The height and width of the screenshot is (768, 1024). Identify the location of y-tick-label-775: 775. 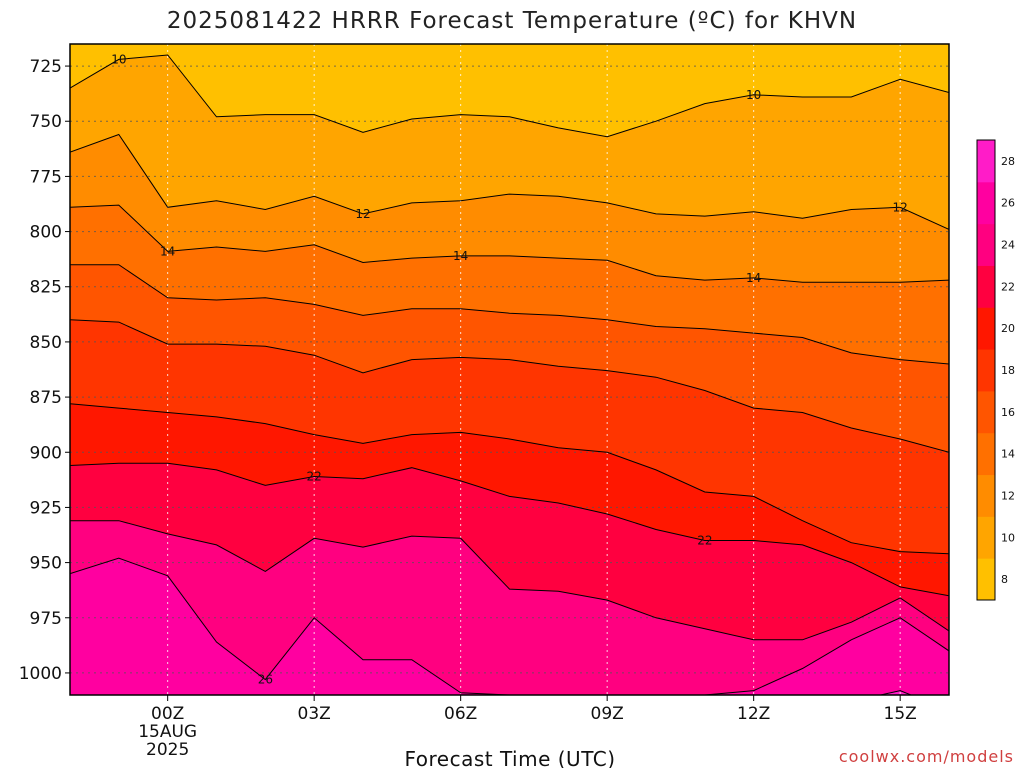
(46, 177).